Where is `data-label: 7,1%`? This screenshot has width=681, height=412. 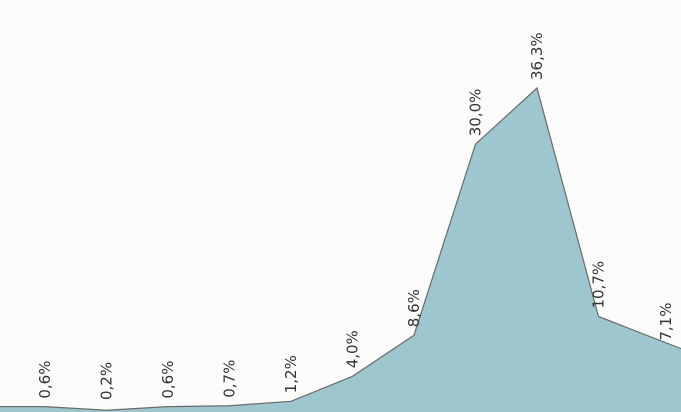
data-label: 7,1% is located at coordinates (666, 322).